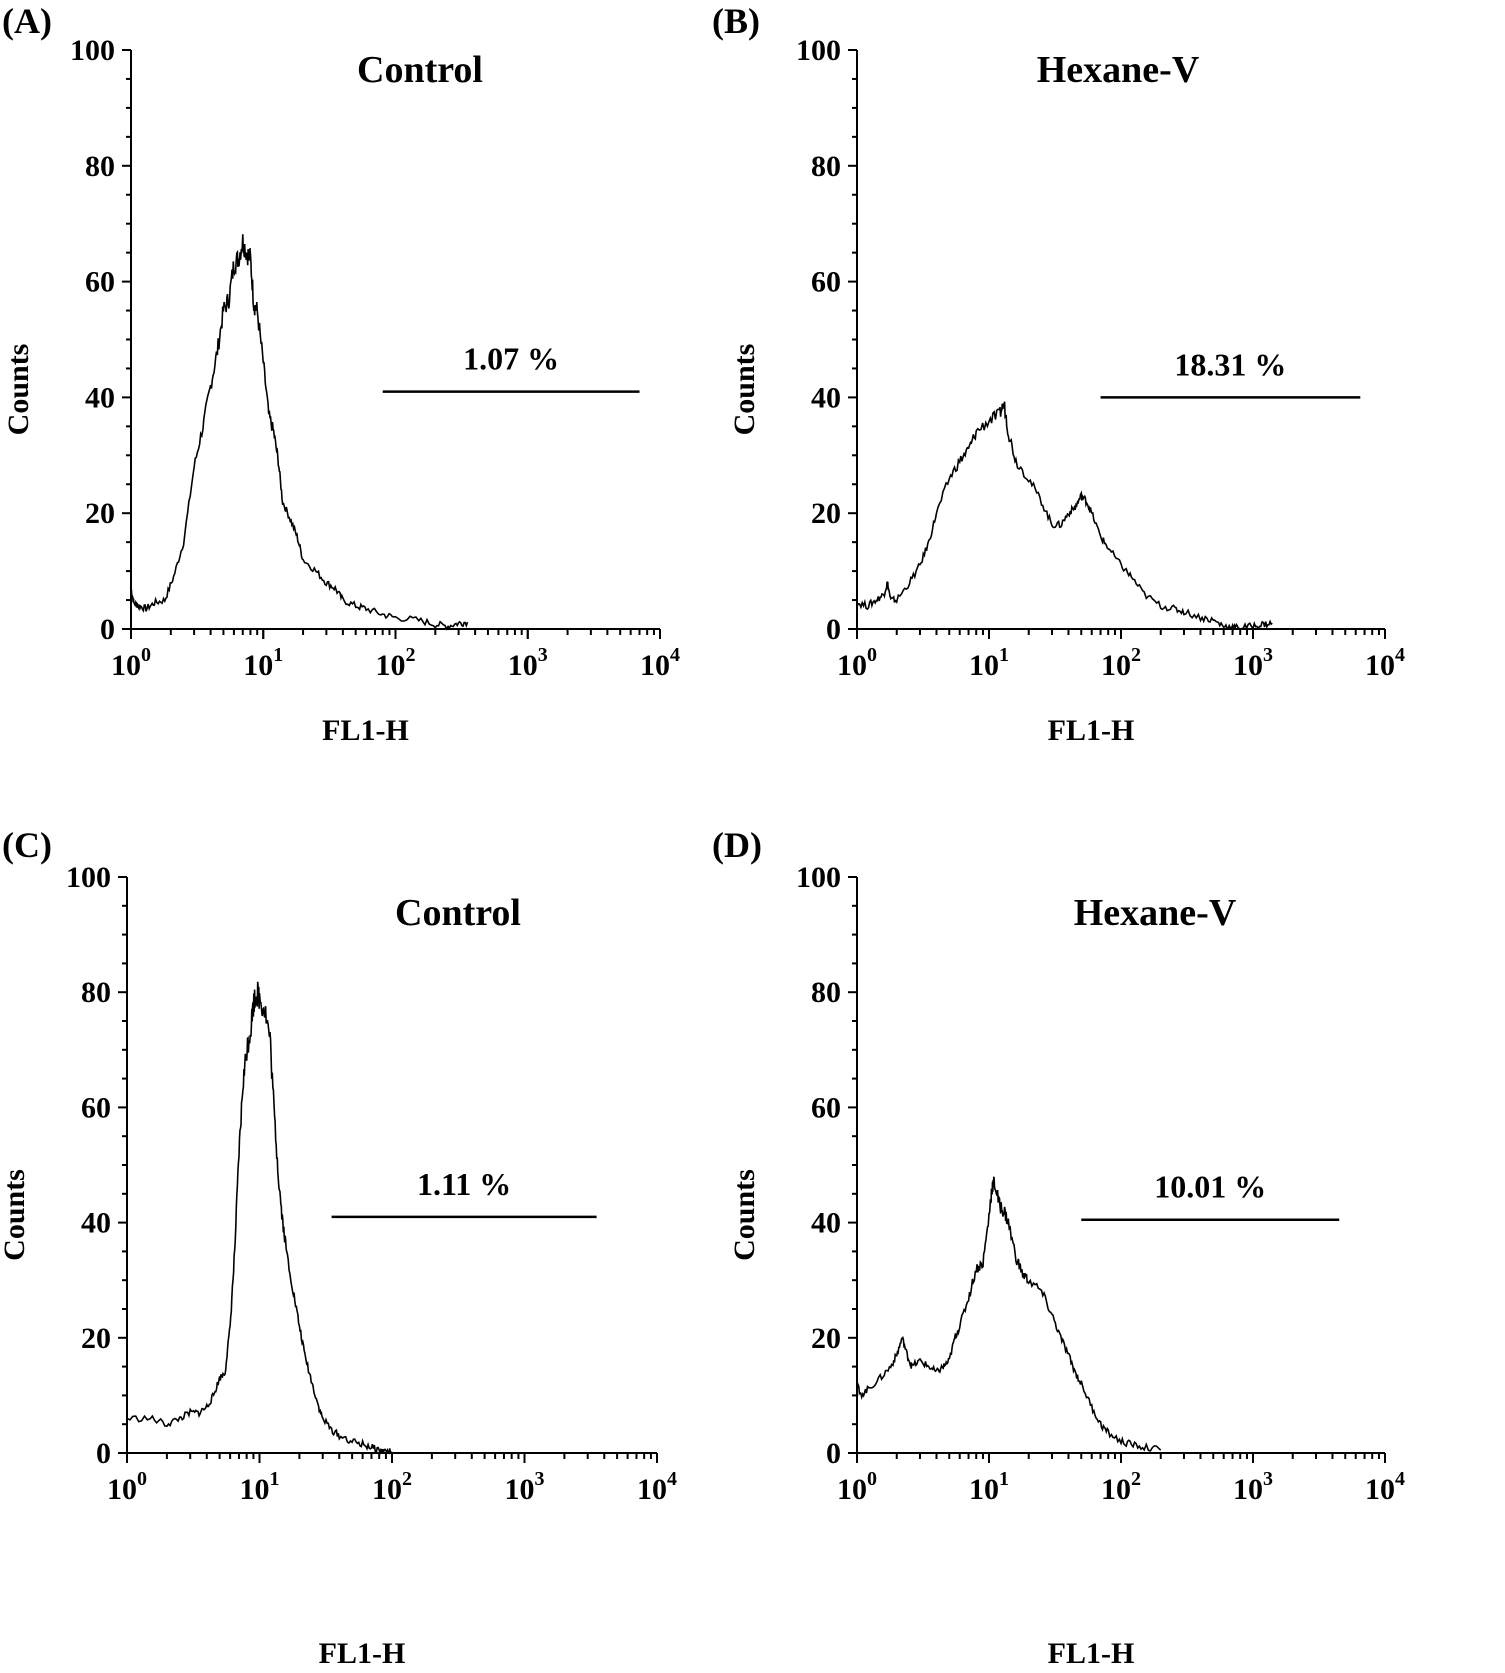 The image size is (1505, 1673). What do you see at coordinates (511, 359) in the screenshot?
I see `gate-percentage: 1.07 %` at bounding box center [511, 359].